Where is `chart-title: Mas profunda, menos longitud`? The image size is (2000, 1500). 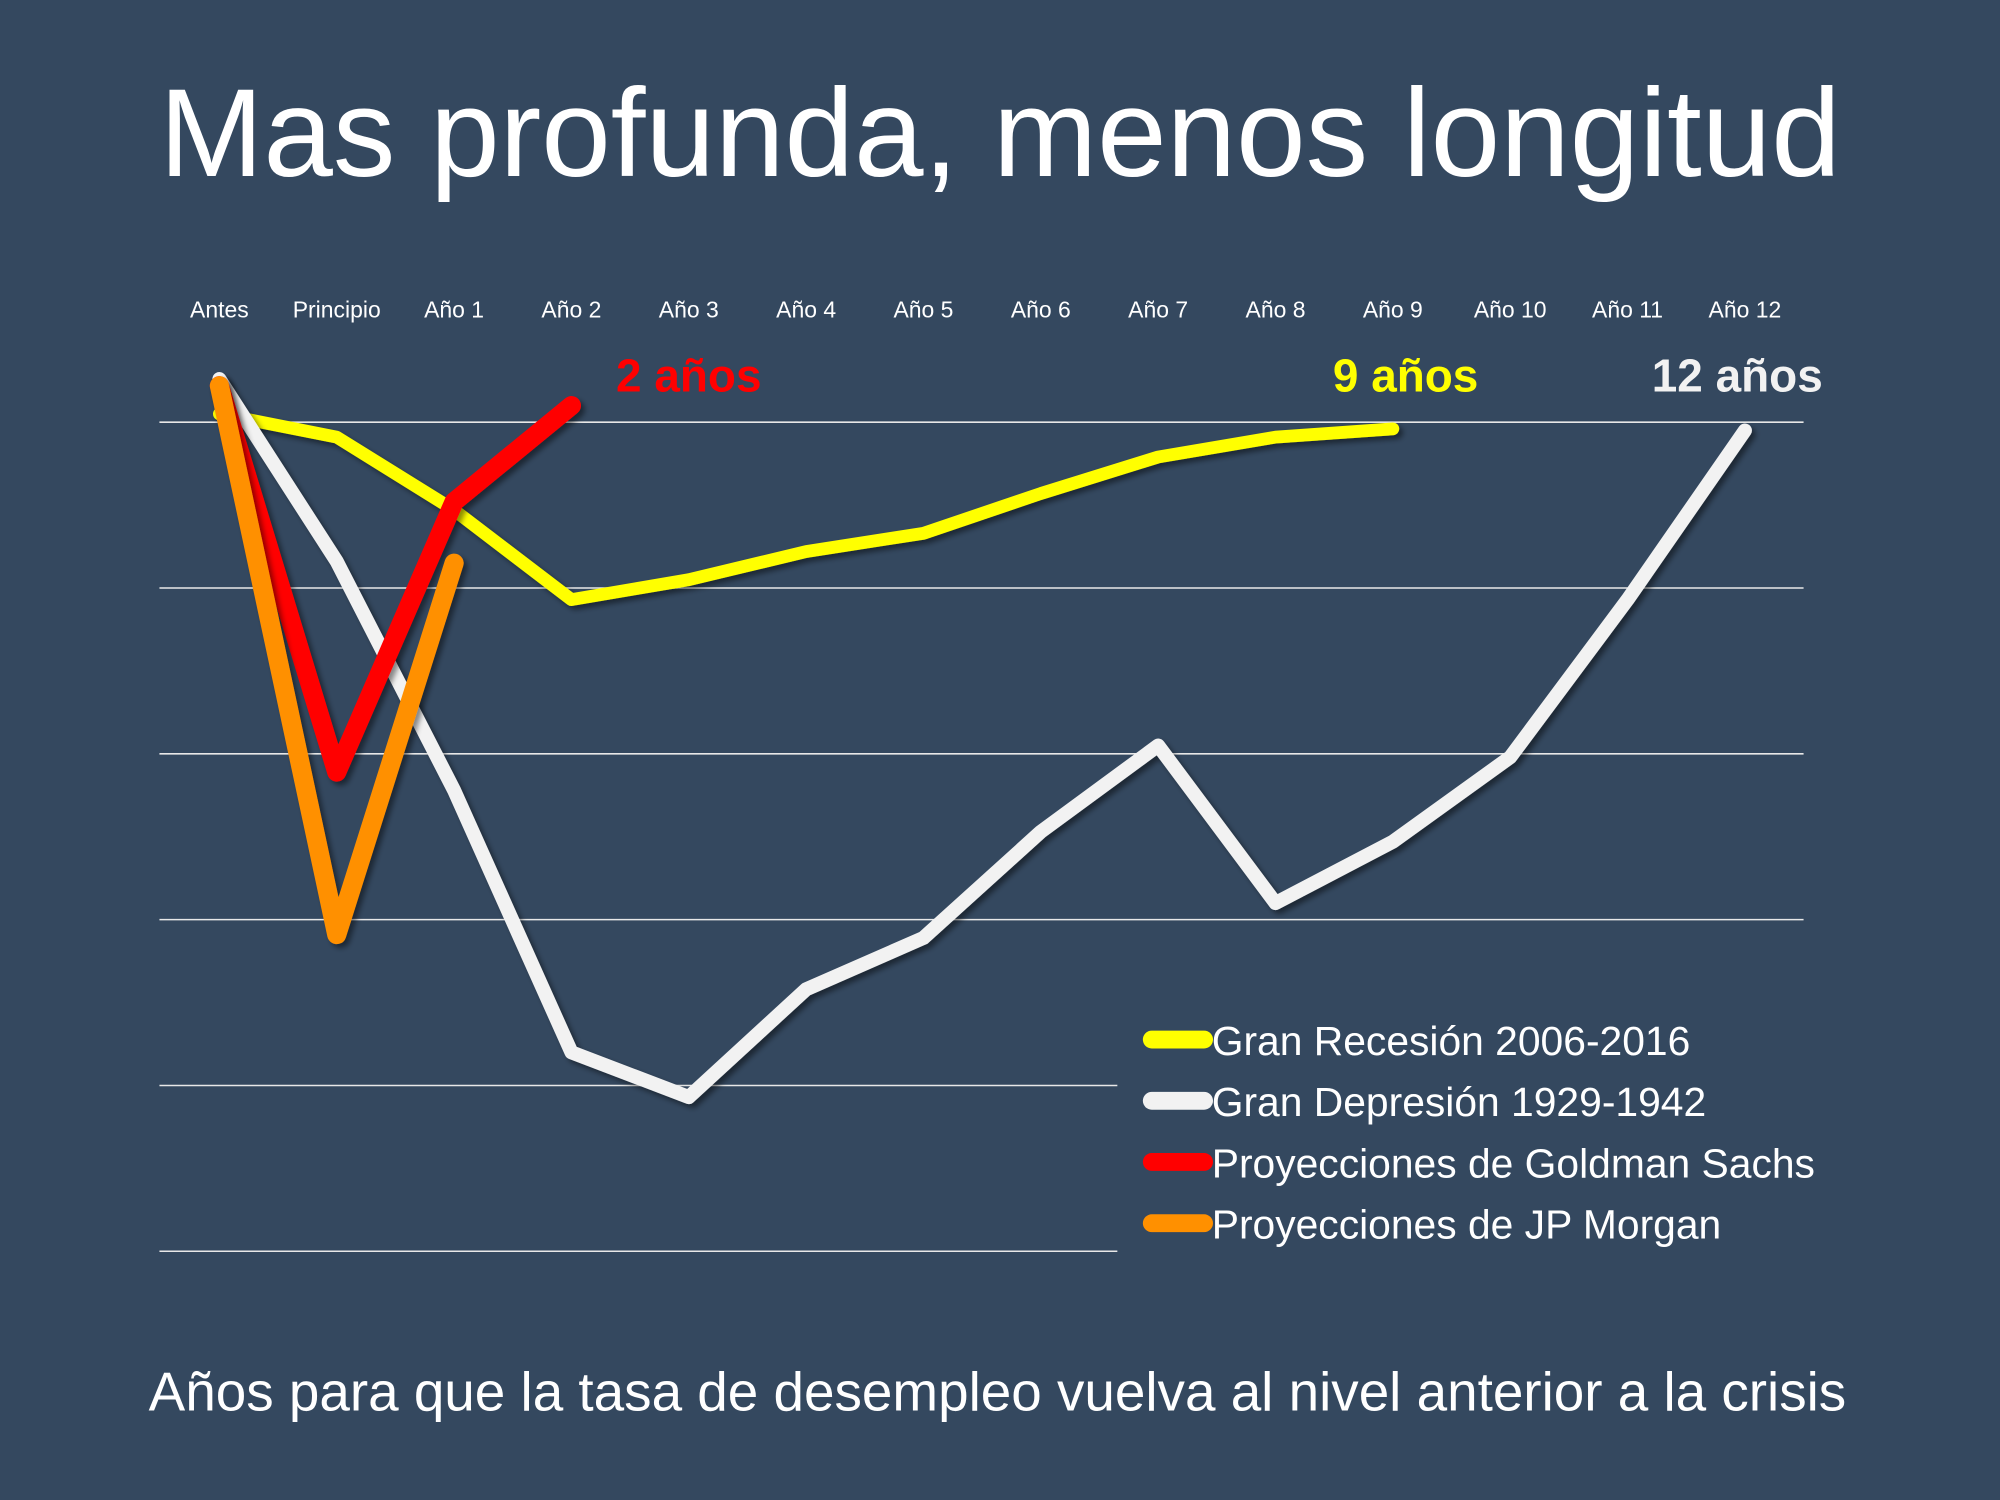 chart-title: Mas profunda, menos longitud is located at coordinates (1000, 133).